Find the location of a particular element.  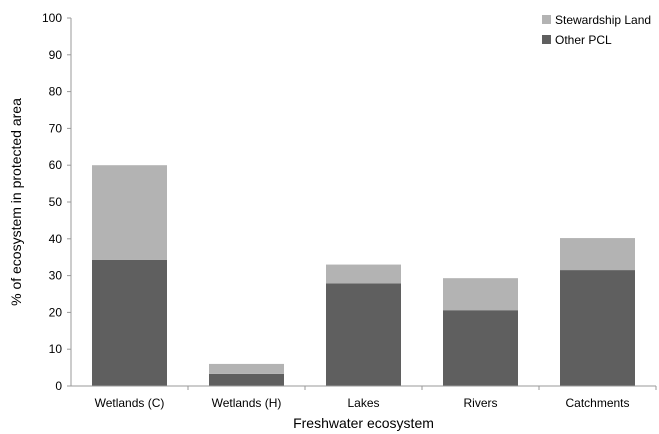

y-tick-label: 70 is located at coordinates (56, 128).